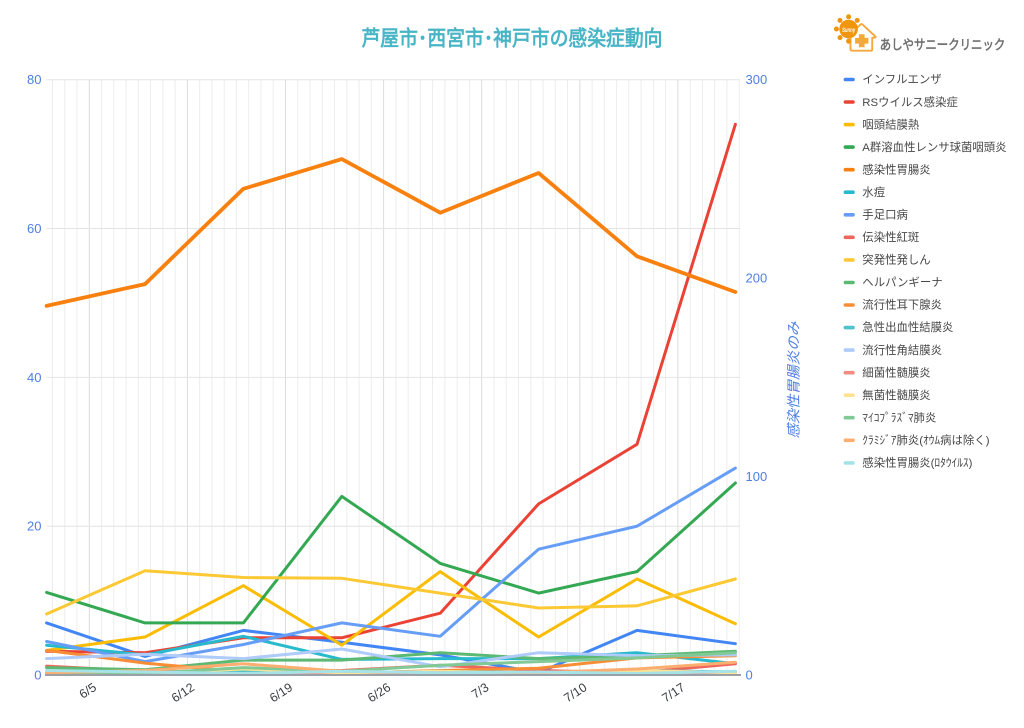 Image resolution: width=1024 pixels, height=728 pixels. I want to click on svg-text: ﾏｲｺﾌﾟﾗｽﾞﾏ肺炎, so click(899, 417).